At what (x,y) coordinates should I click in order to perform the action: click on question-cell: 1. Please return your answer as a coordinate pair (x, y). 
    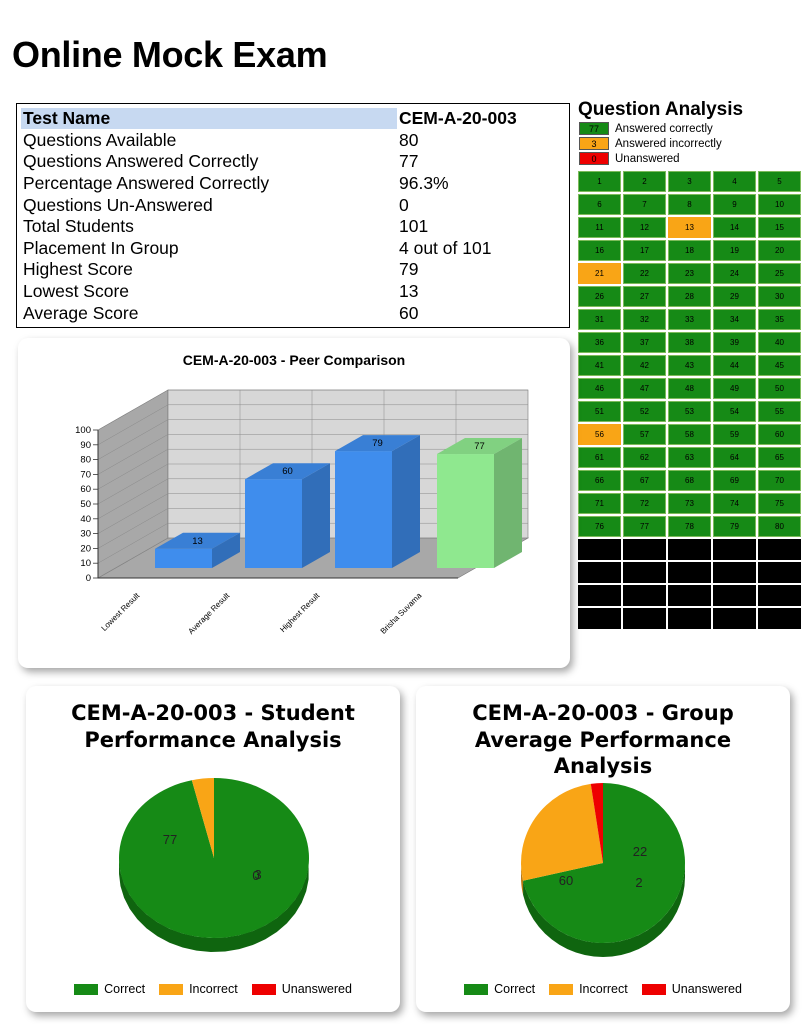
    Looking at the image, I should click on (599, 181).